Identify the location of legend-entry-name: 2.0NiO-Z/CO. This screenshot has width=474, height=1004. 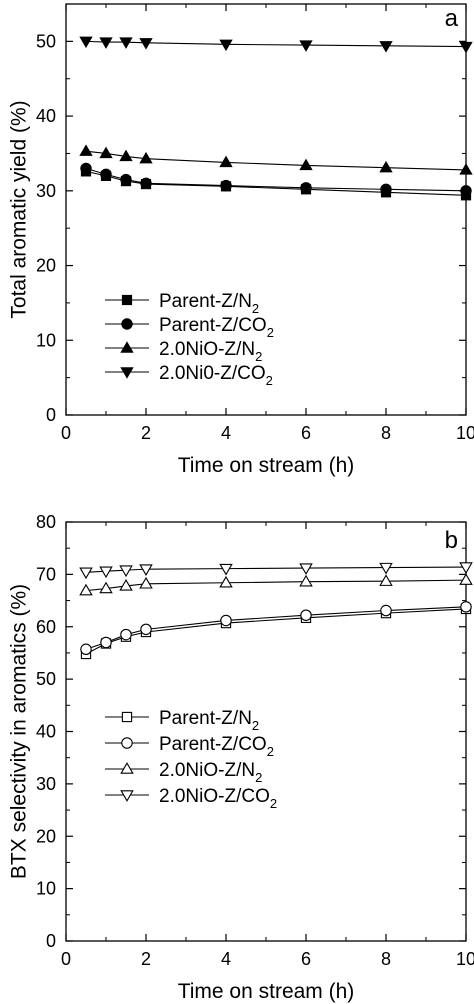
(214, 796).